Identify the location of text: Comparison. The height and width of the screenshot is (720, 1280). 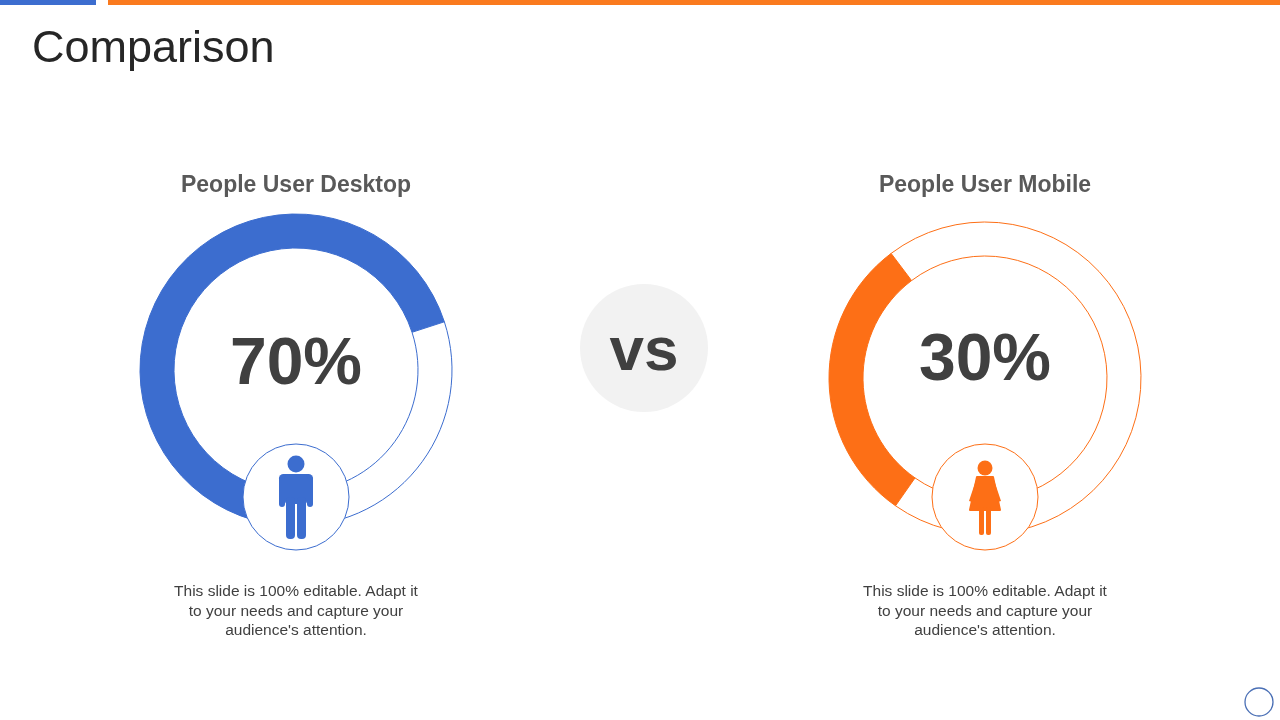
(153, 46).